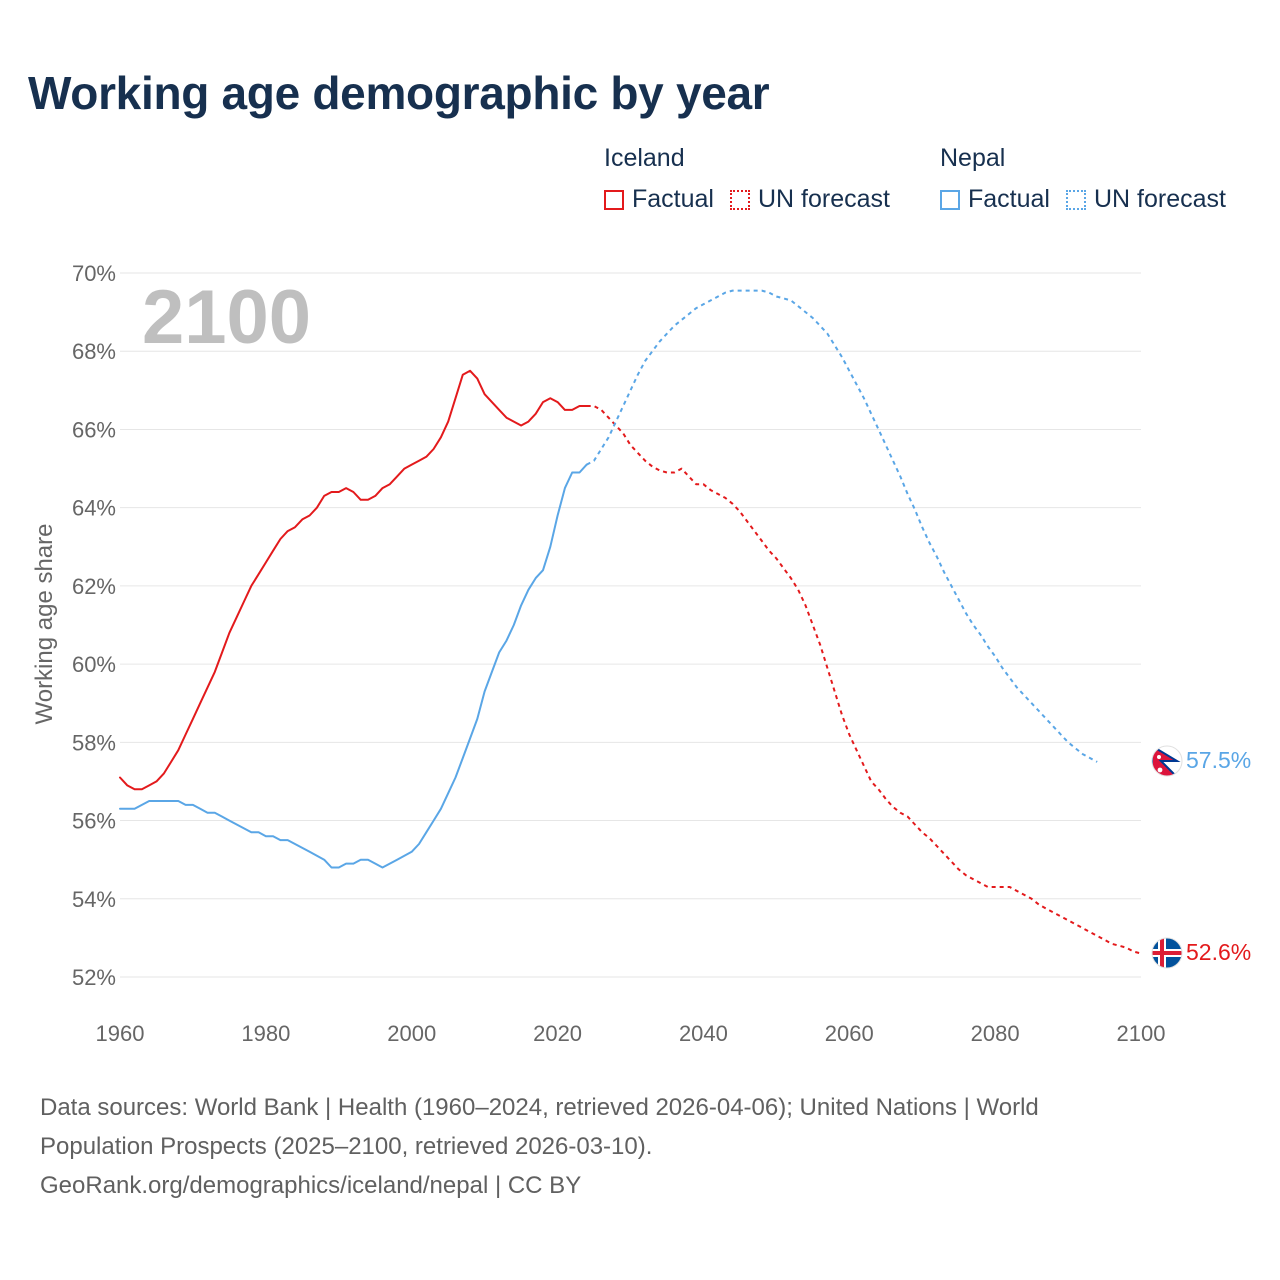  Describe the element at coordinates (1167, 761) in the screenshot. I see `nepal-flag-icon` at that location.